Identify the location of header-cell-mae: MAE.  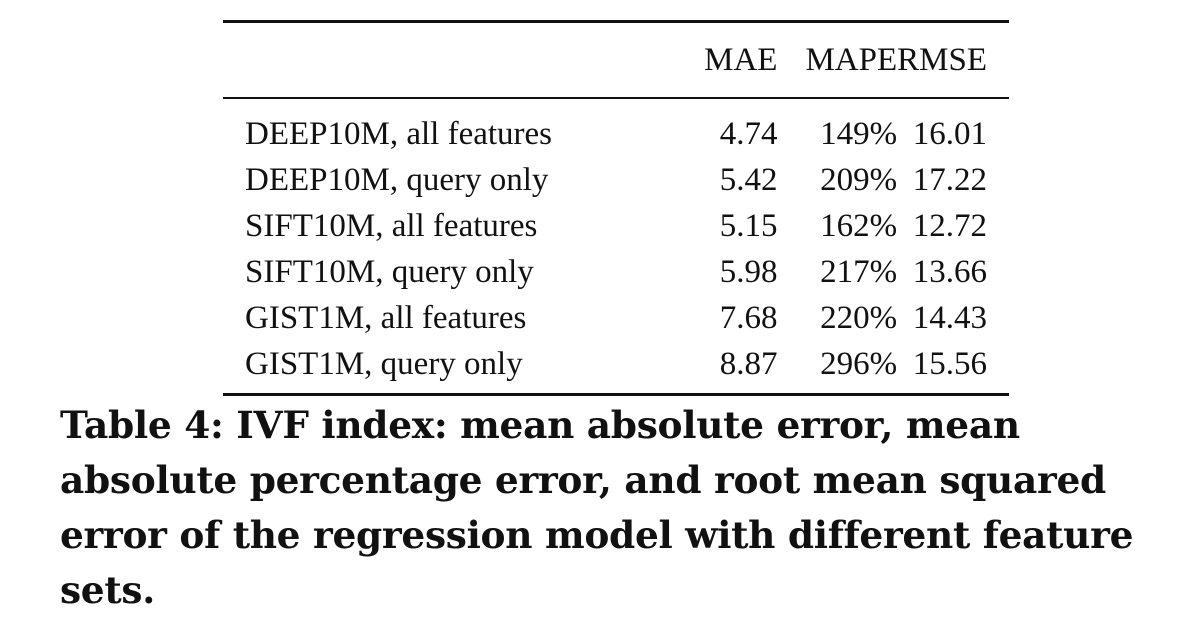
(741, 59).